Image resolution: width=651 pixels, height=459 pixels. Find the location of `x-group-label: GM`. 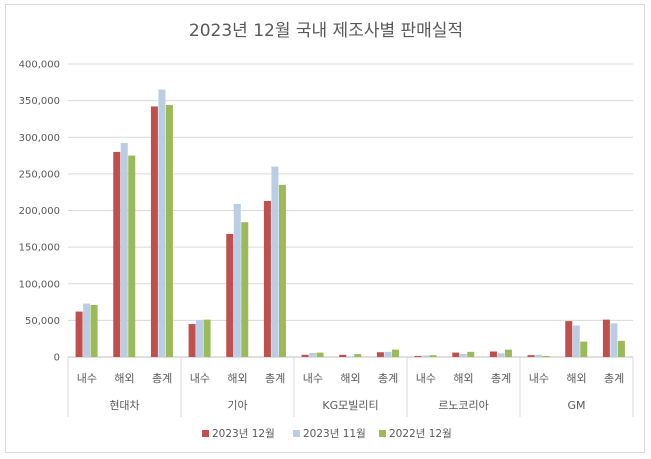

x-group-label: GM is located at coordinates (576, 405).